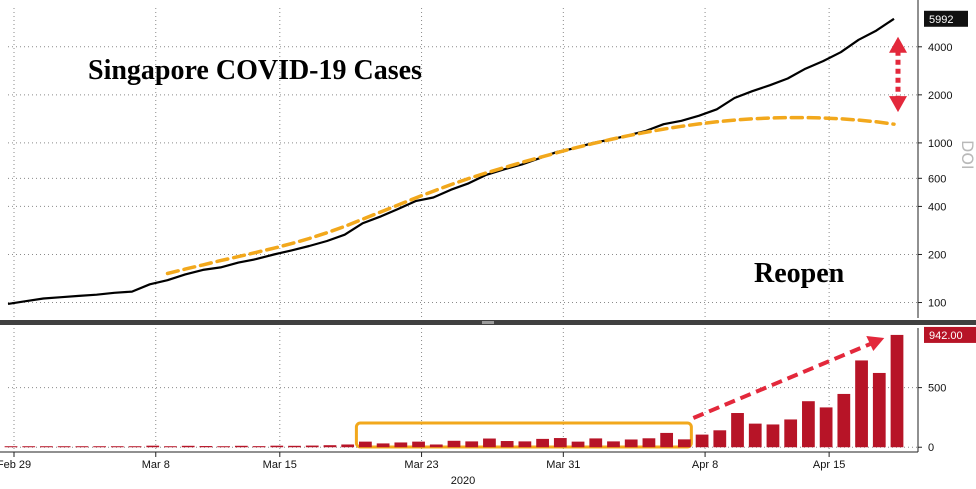 Image resolution: width=976 pixels, height=489 pixels. What do you see at coordinates (946, 336) in the screenshot?
I see `last-value-label-bottom: 942.00` at bounding box center [946, 336].